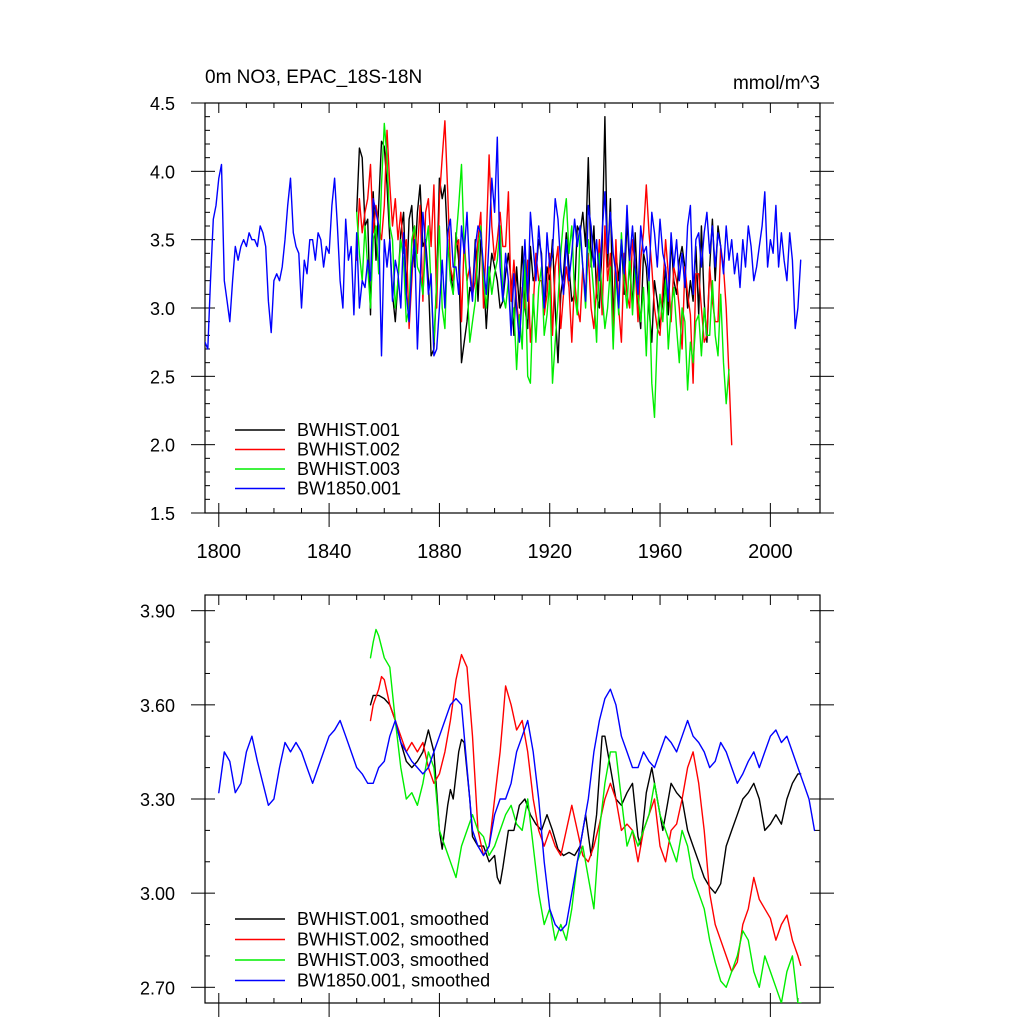 This screenshot has width=1024, height=1029. Describe the element at coordinates (439, 552) in the screenshot. I see `top-x-tick-label: 1880` at that location.